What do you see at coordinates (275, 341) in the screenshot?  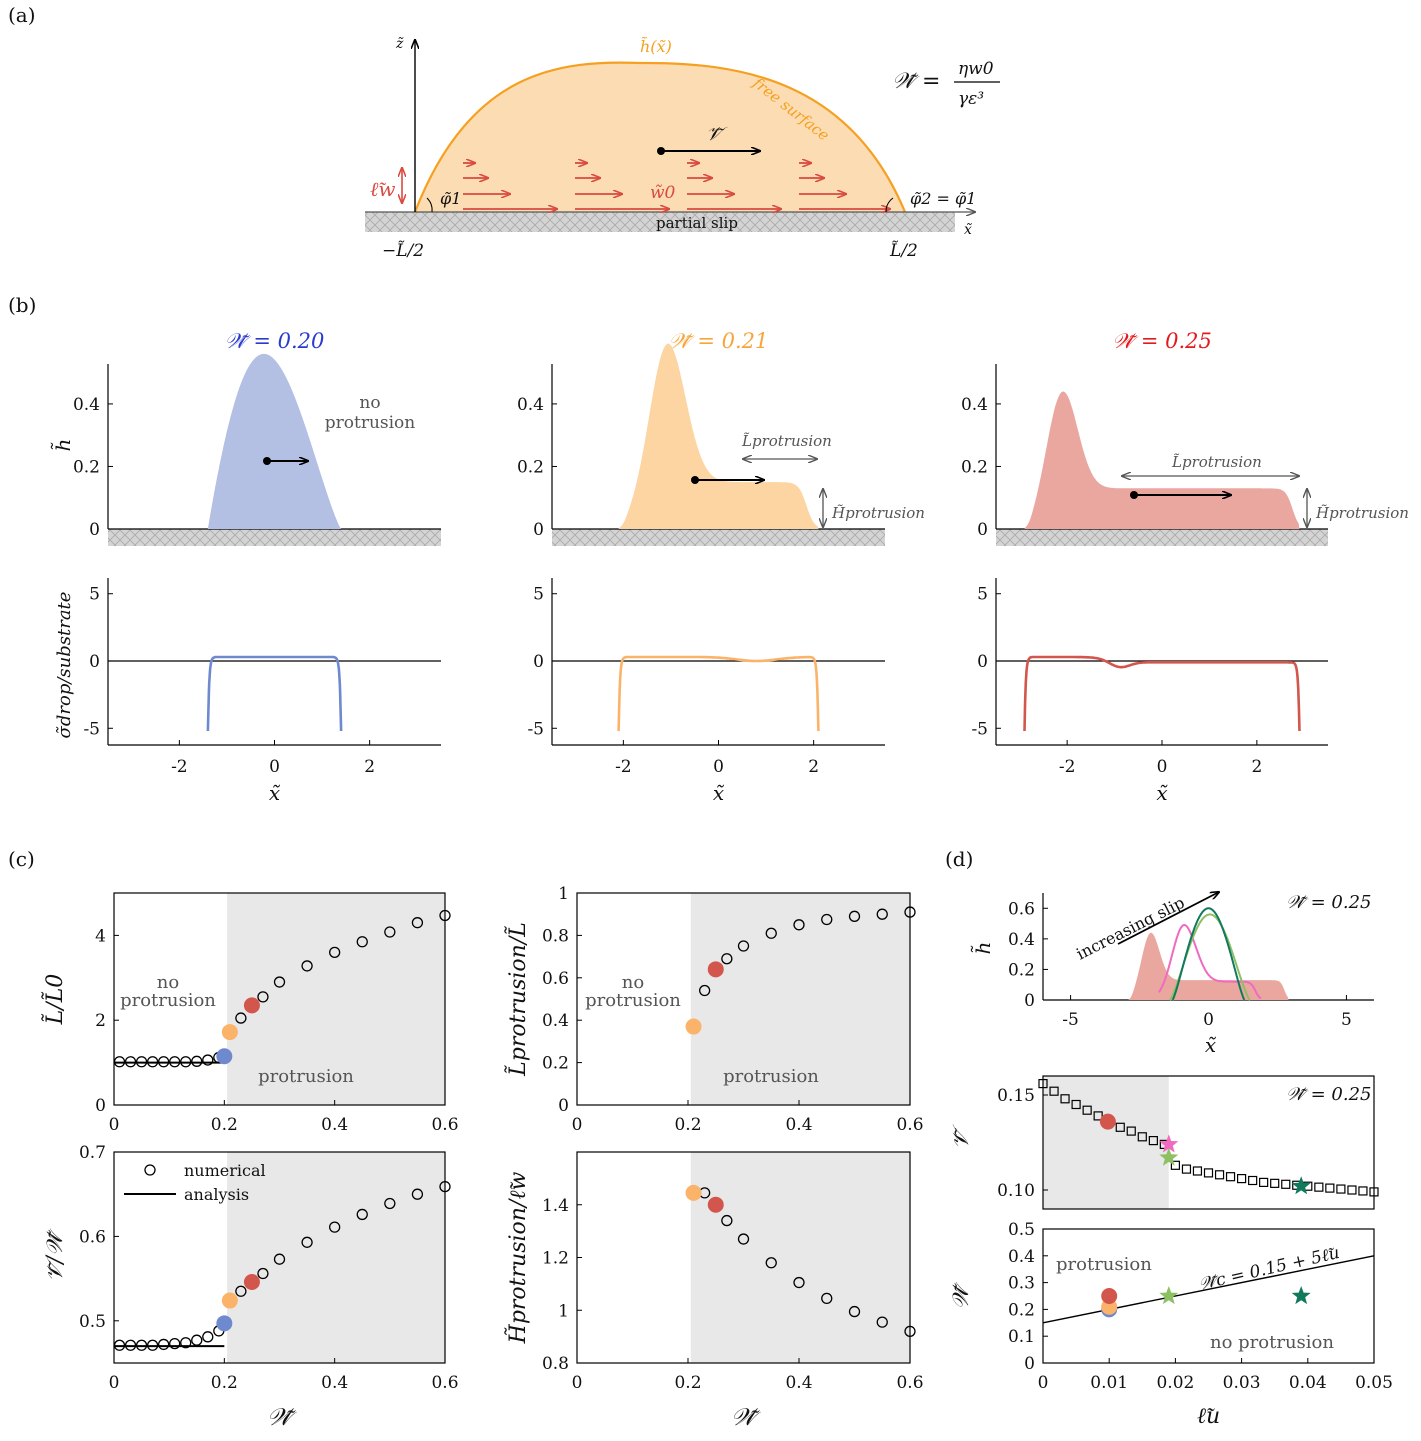 I see `profile-title: 𝒲̃ = 0.20` at bounding box center [275, 341].